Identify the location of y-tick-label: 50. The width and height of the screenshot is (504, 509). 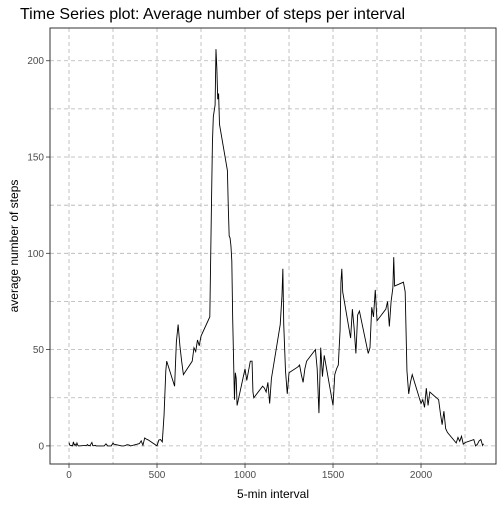
(39, 350).